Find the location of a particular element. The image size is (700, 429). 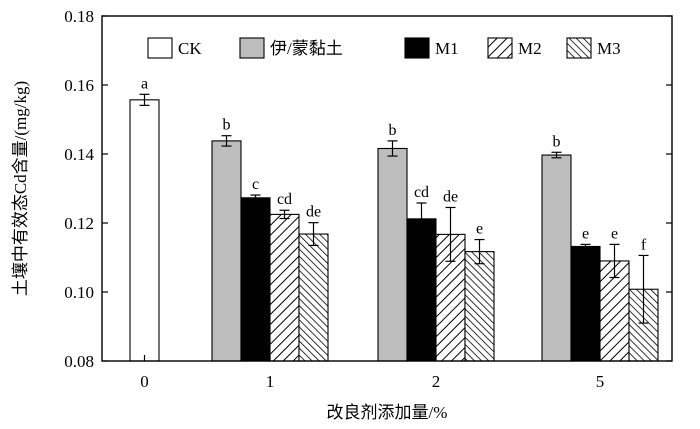

significance-letter: a is located at coordinates (144, 83).